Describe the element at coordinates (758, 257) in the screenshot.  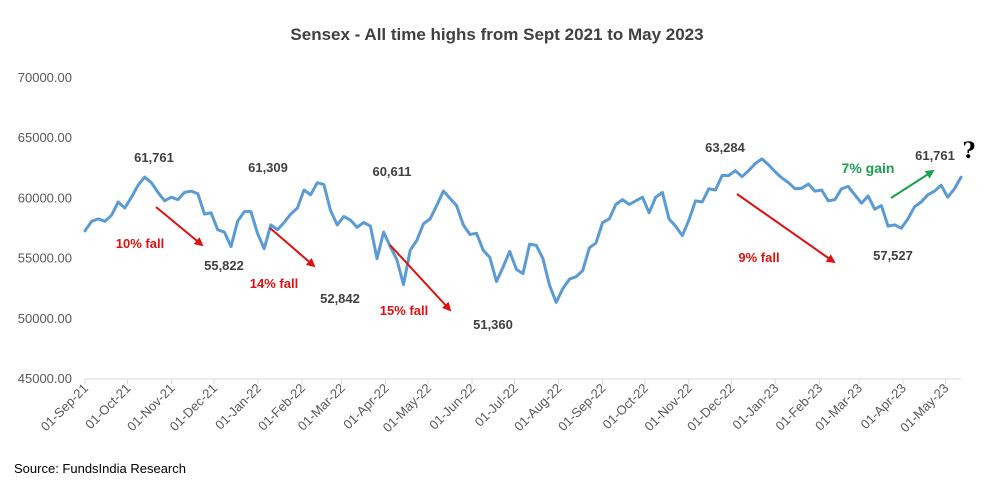
I see `fall-label-4: 9% fall` at that location.